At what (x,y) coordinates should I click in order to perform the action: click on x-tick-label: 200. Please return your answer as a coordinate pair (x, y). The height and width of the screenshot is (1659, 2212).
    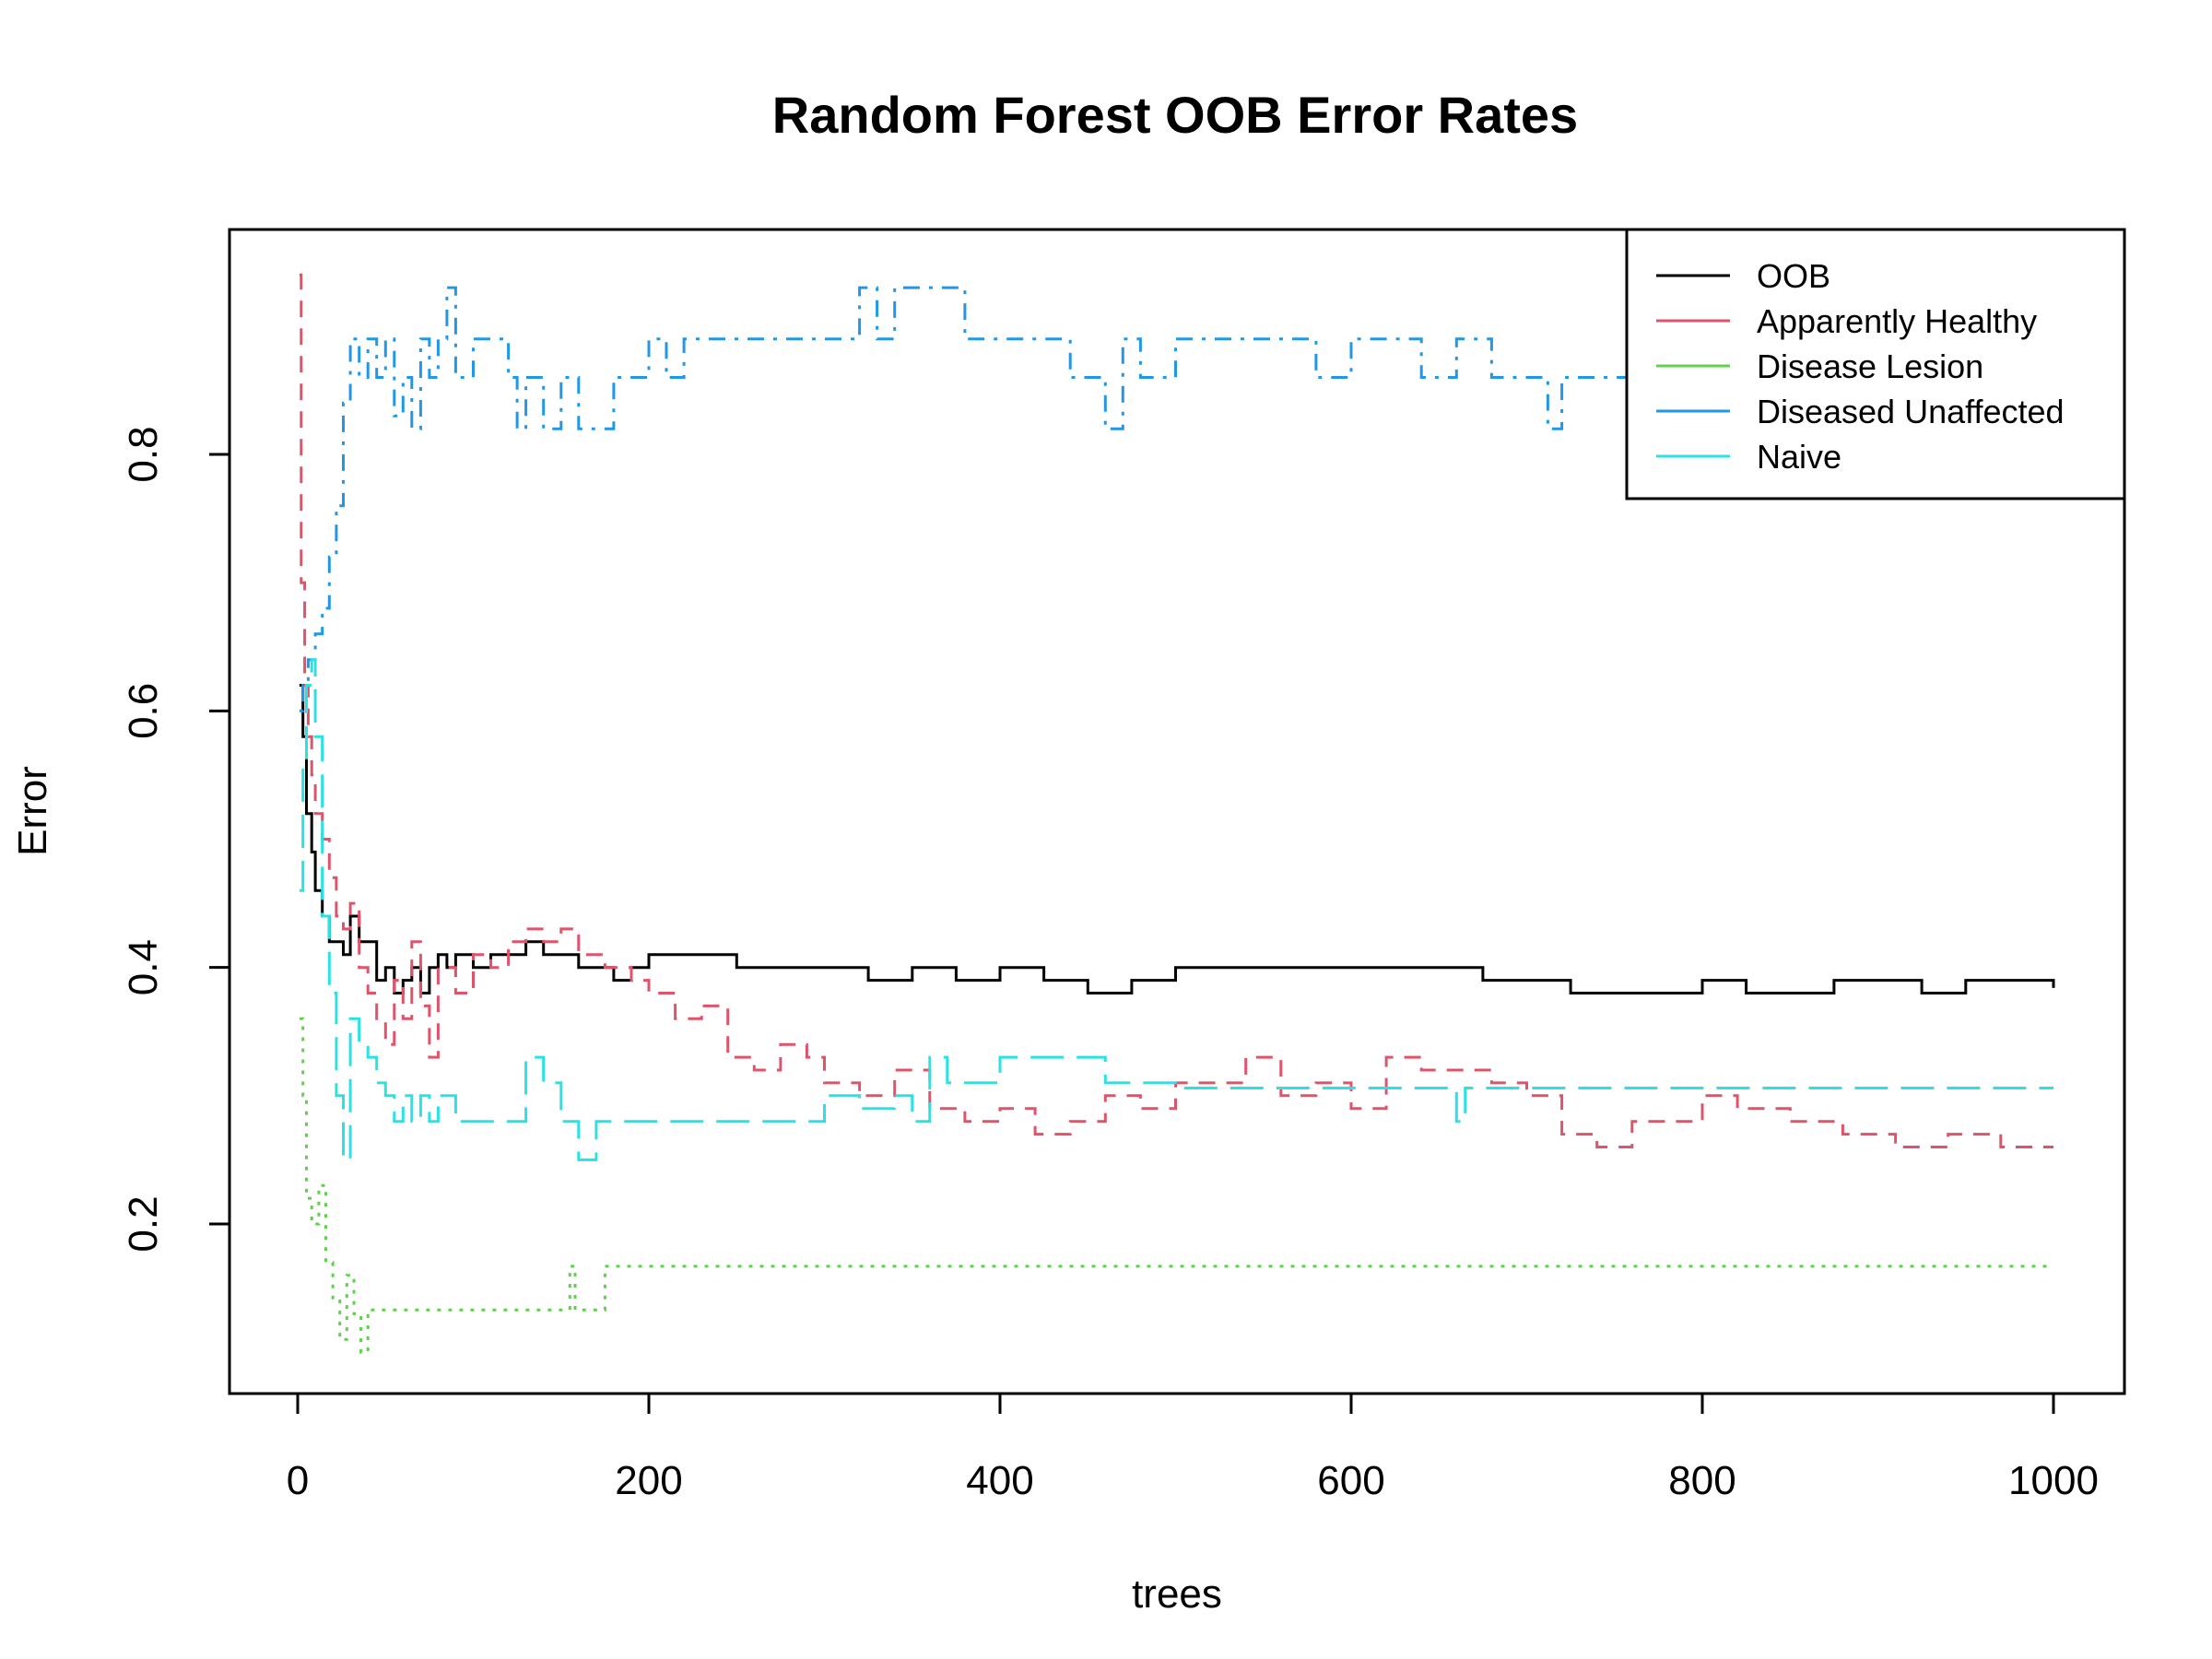
    Looking at the image, I should click on (648, 1480).